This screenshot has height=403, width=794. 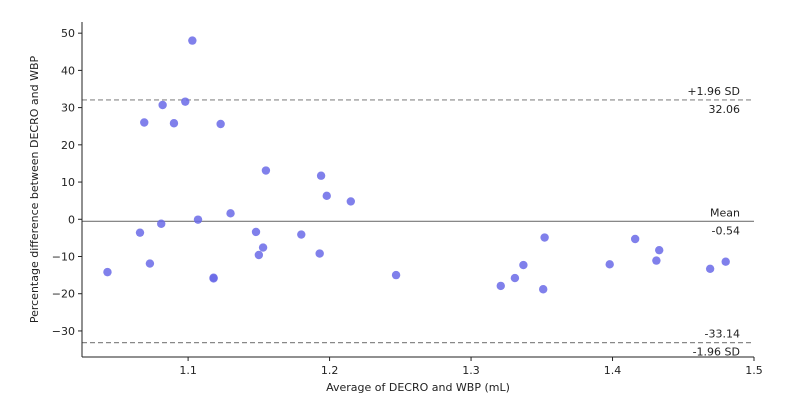 I want to click on x-ticks: 1.1 1.2 1.3 1.4 1.5, so click(x=471, y=367).